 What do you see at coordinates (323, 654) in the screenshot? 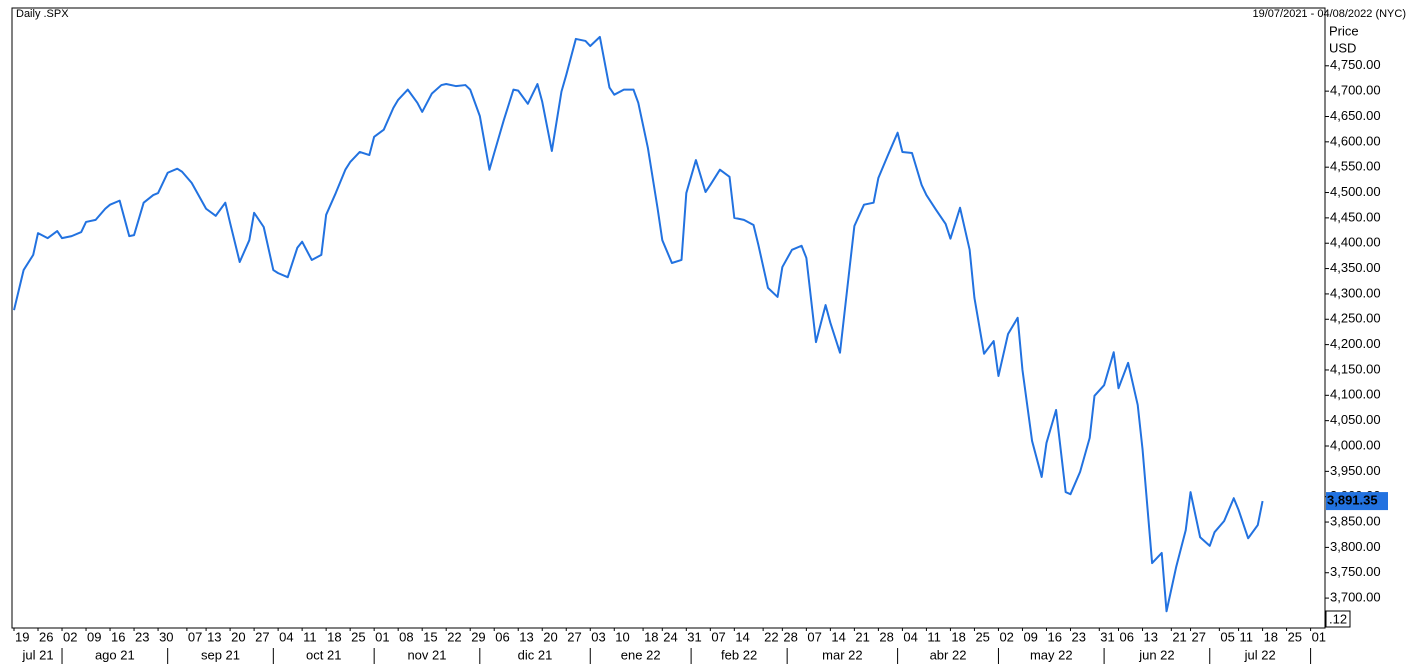
I see `x-month-label: oct 21` at bounding box center [323, 654].